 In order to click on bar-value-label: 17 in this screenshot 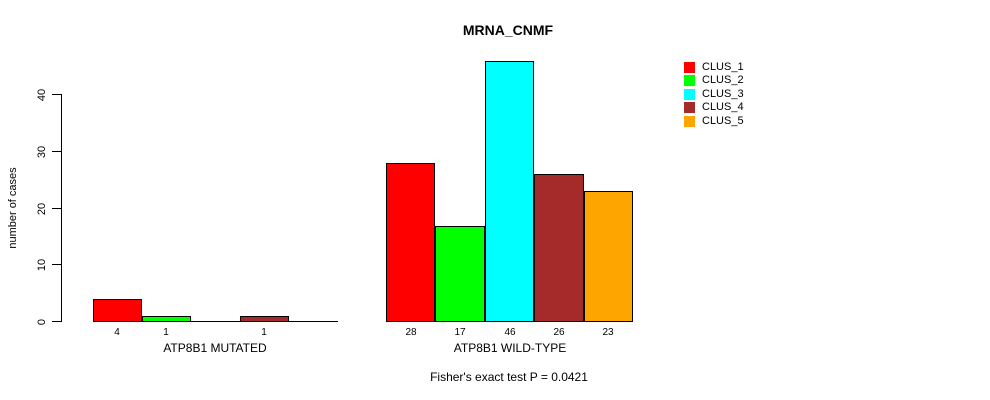, I will do `click(460, 332)`.